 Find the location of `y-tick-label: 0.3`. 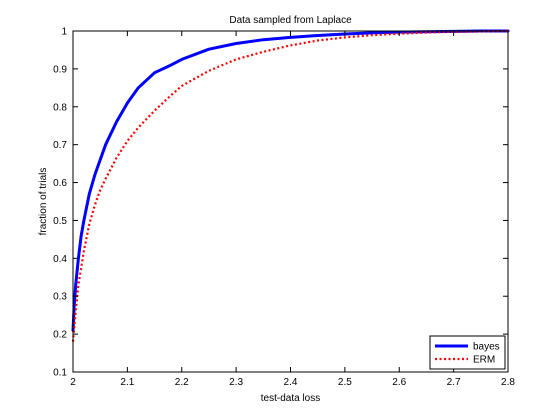

y-tick-label: 0.3 is located at coordinates (60, 297).